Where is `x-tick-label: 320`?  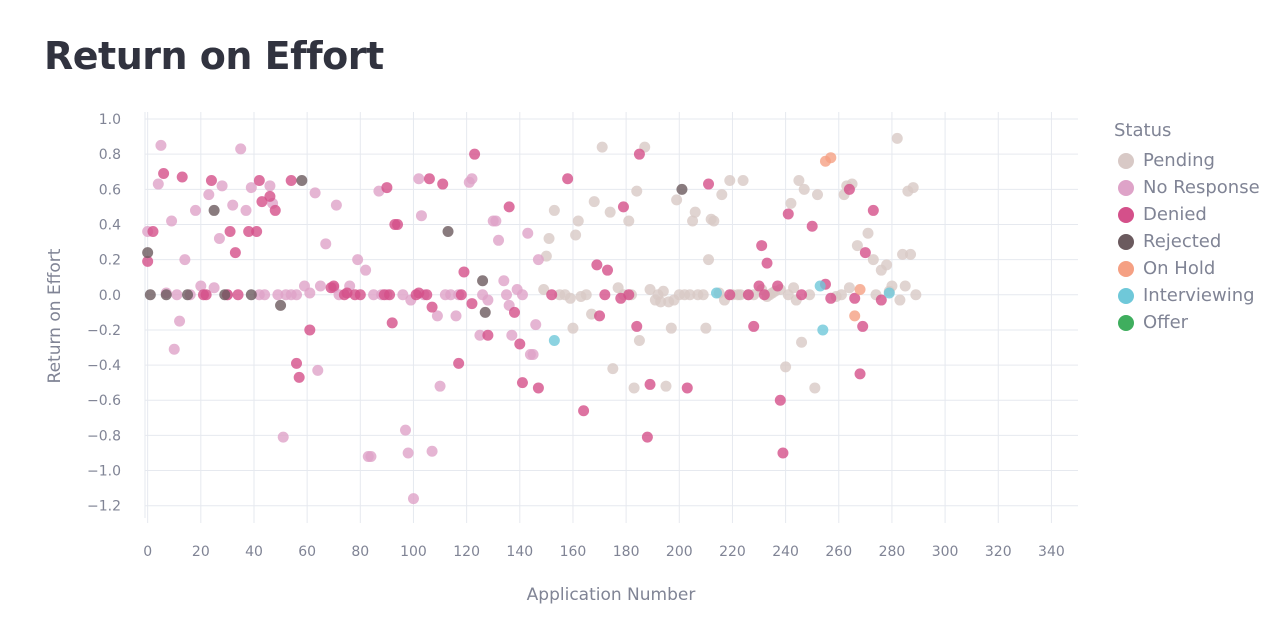 x-tick-label: 320 is located at coordinates (998, 552).